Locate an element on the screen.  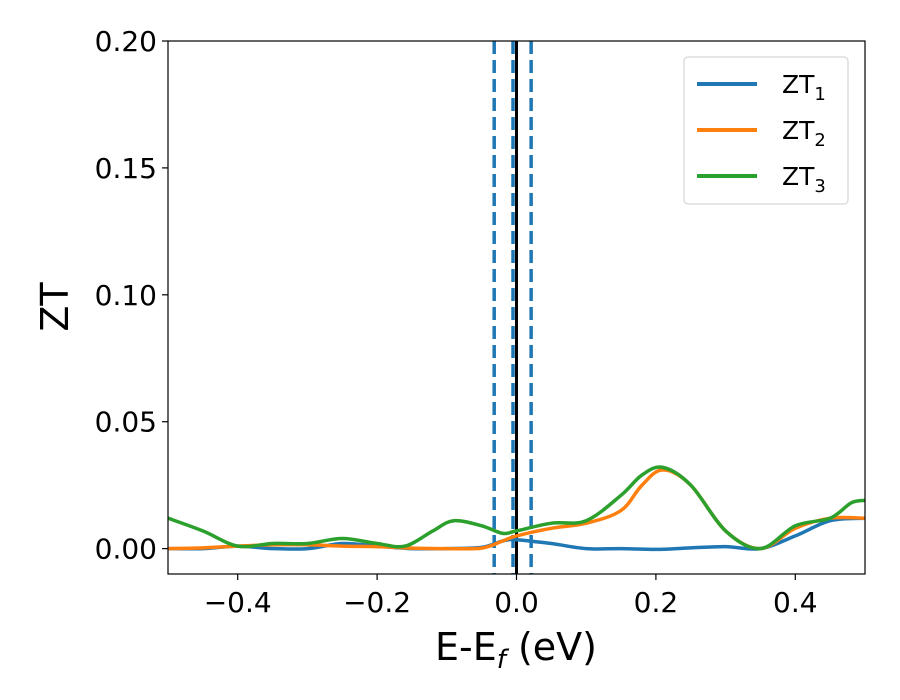
x-tick-label: 0.0 is located at coordinates (516, 602).